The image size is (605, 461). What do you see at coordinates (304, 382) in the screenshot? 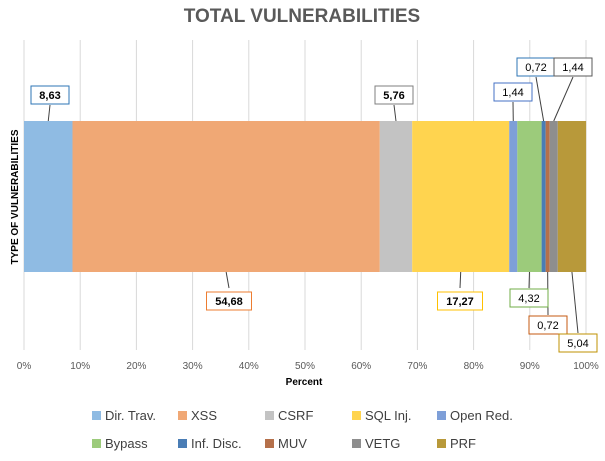
I see `x-axis-title: Percent` at bounding box center [304, 382].